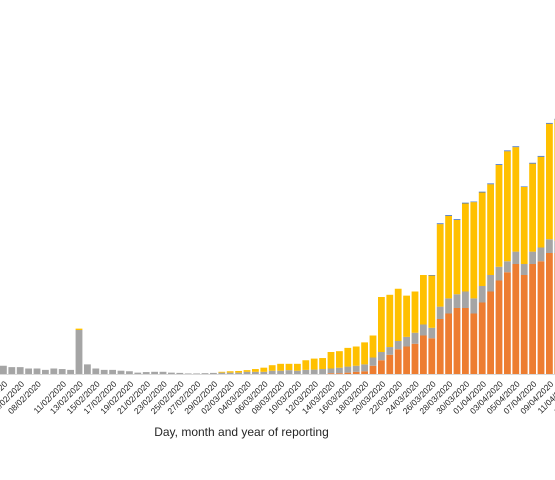  Describe the element at coordinates (241, 432) in the screenshot. I see `x-axis-label: Day, month and year of reporting` at that location.